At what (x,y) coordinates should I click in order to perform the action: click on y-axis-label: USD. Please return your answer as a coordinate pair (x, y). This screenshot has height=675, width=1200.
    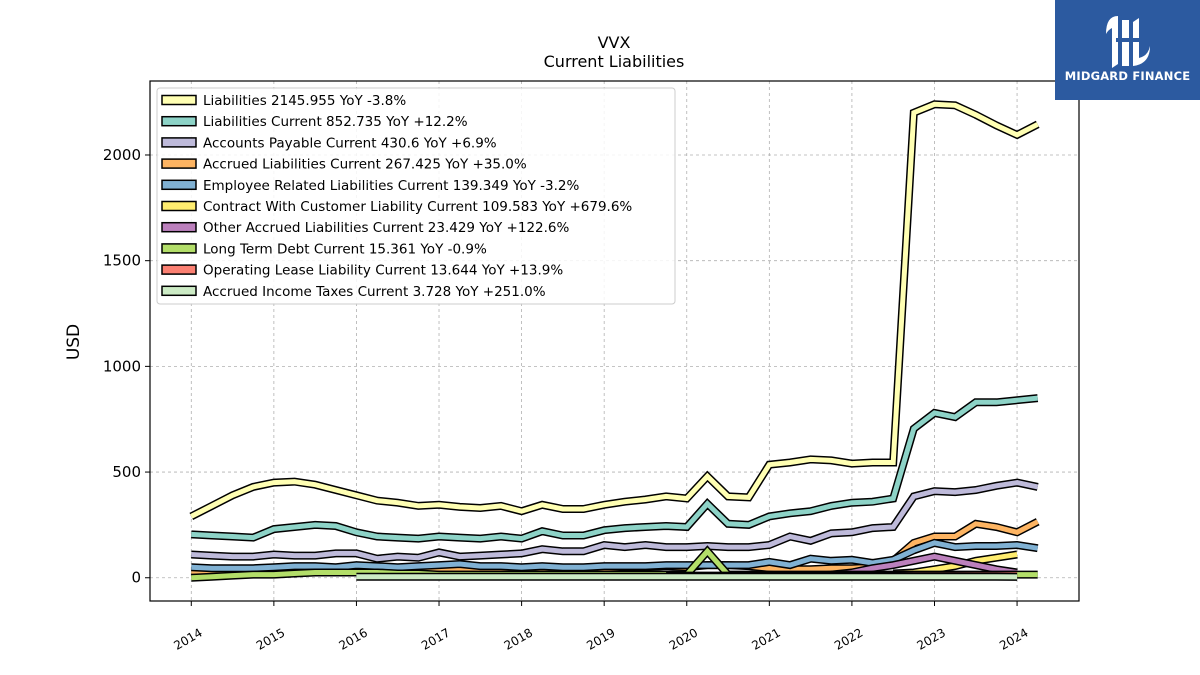
    Looking at the image, I should click on (74, 342).